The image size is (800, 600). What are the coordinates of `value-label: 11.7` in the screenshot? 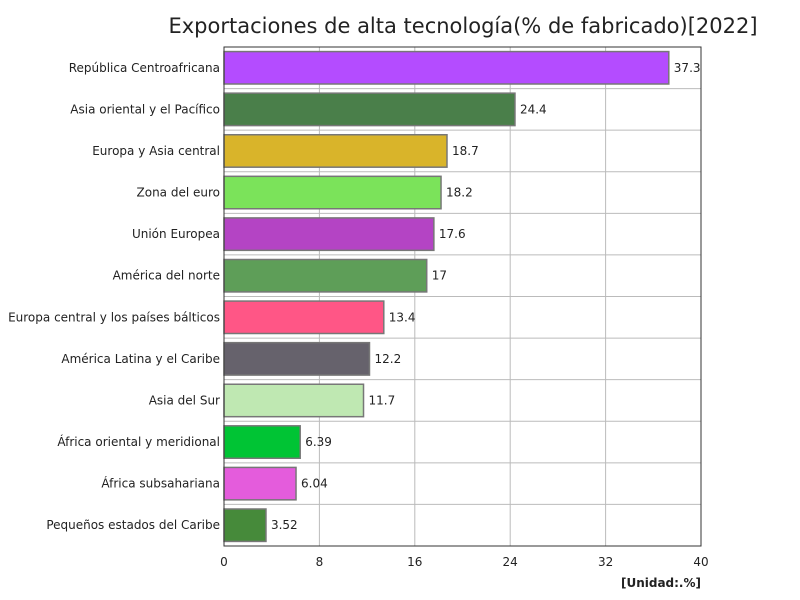 It's located at (382, 400).